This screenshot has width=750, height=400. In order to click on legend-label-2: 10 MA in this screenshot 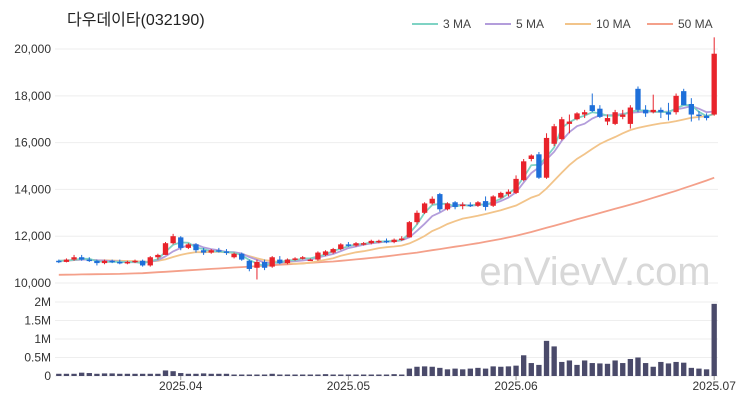, I will do `click(613, 24)`.